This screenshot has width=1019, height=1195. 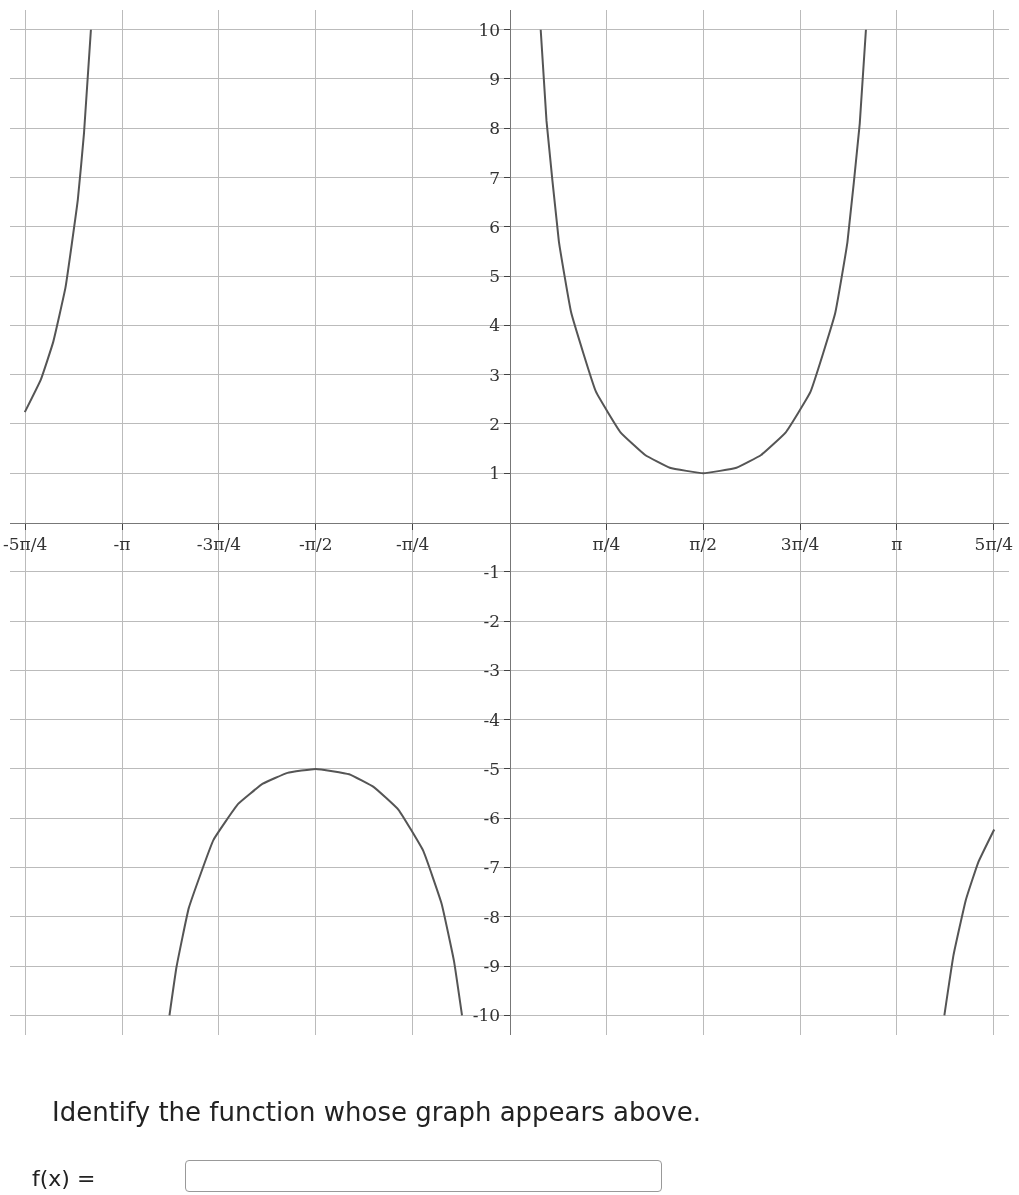 I want to click on y-tick-label: -6, so click(x=492, y=818).